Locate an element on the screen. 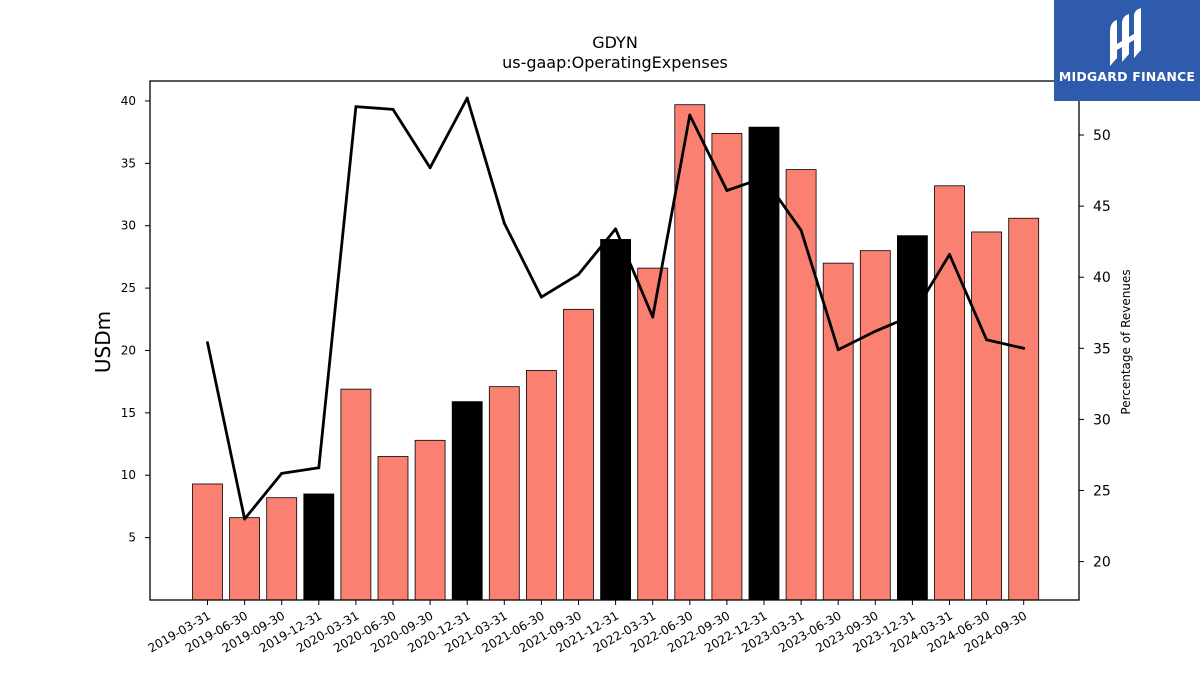 Image resolution: width=1200 pixels, height=675 pixels. y-axis-right: 20 25 30 35 40 45 50 is located at coordinates (1095, 349).